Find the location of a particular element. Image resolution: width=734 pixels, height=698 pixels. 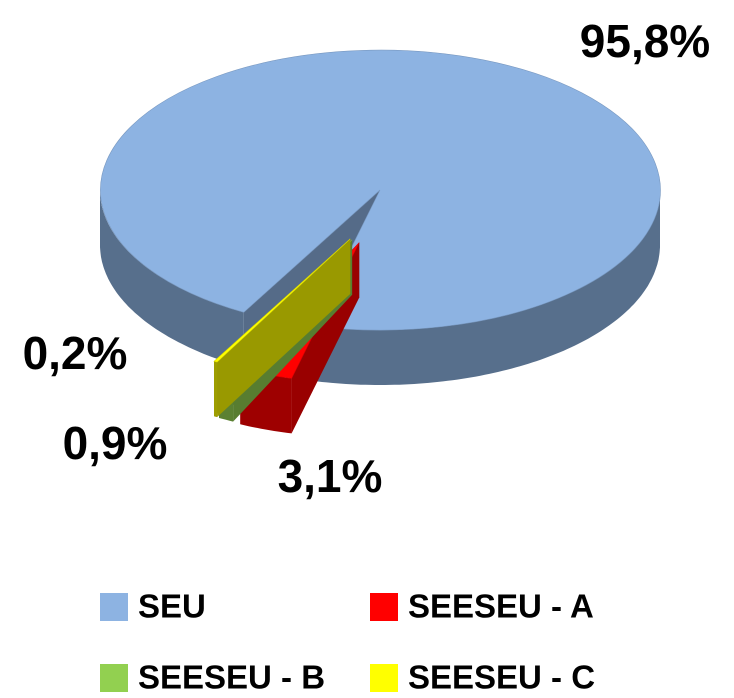

data-label: 95,8% is located at coordinates (645, 41).